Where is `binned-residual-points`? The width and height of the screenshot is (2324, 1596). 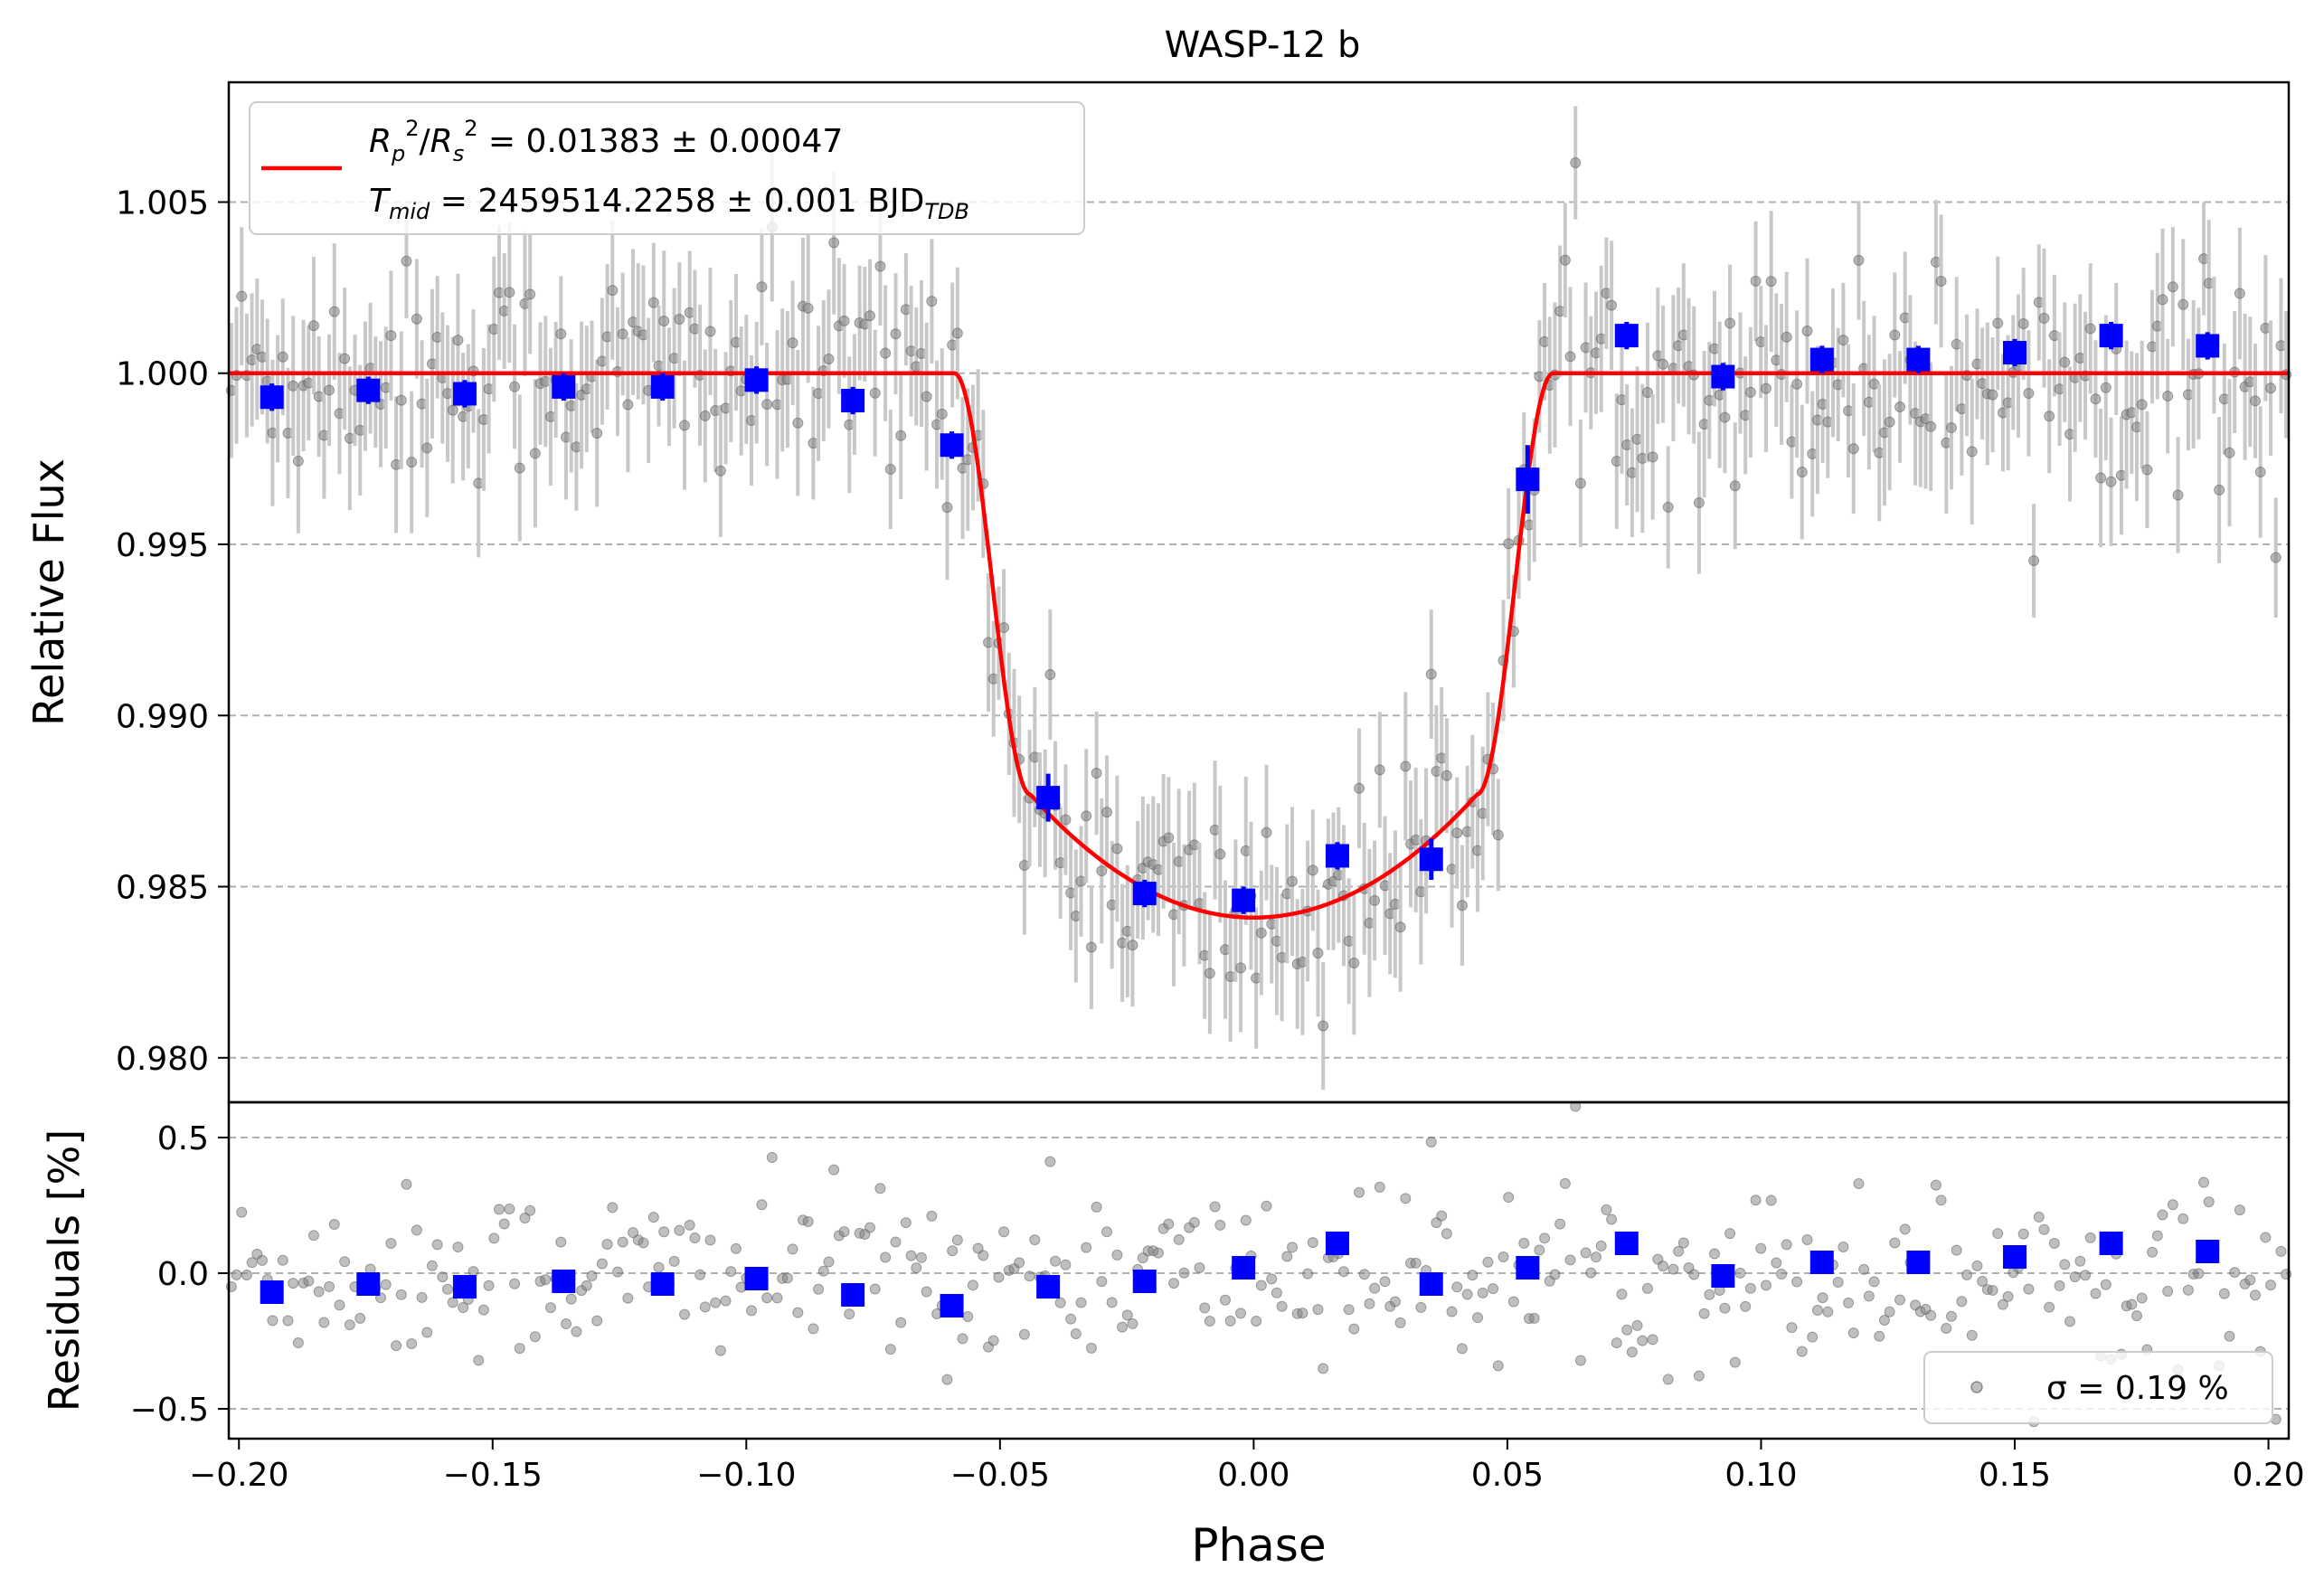
binned-residual-points is located at coordinates (1240, 1275).